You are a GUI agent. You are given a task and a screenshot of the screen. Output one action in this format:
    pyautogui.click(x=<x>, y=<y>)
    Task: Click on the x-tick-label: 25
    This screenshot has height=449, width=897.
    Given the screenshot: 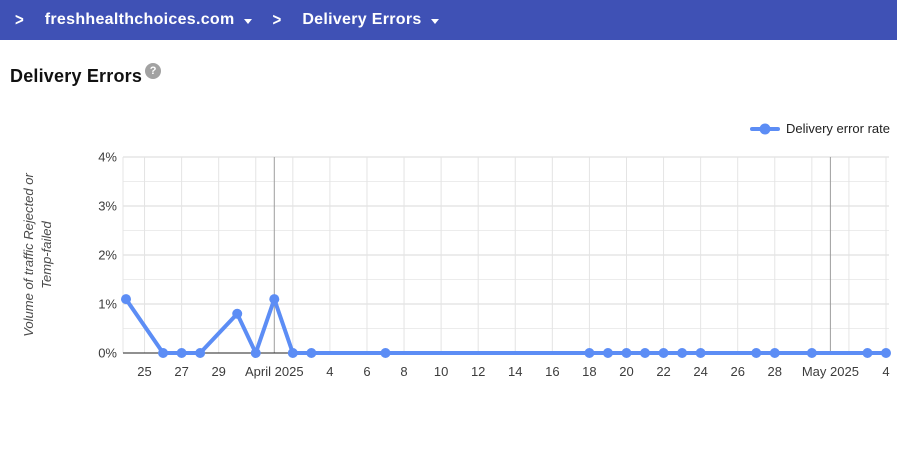 What is the action you would take?
    pyautogui.click(x=144, y=371)
    